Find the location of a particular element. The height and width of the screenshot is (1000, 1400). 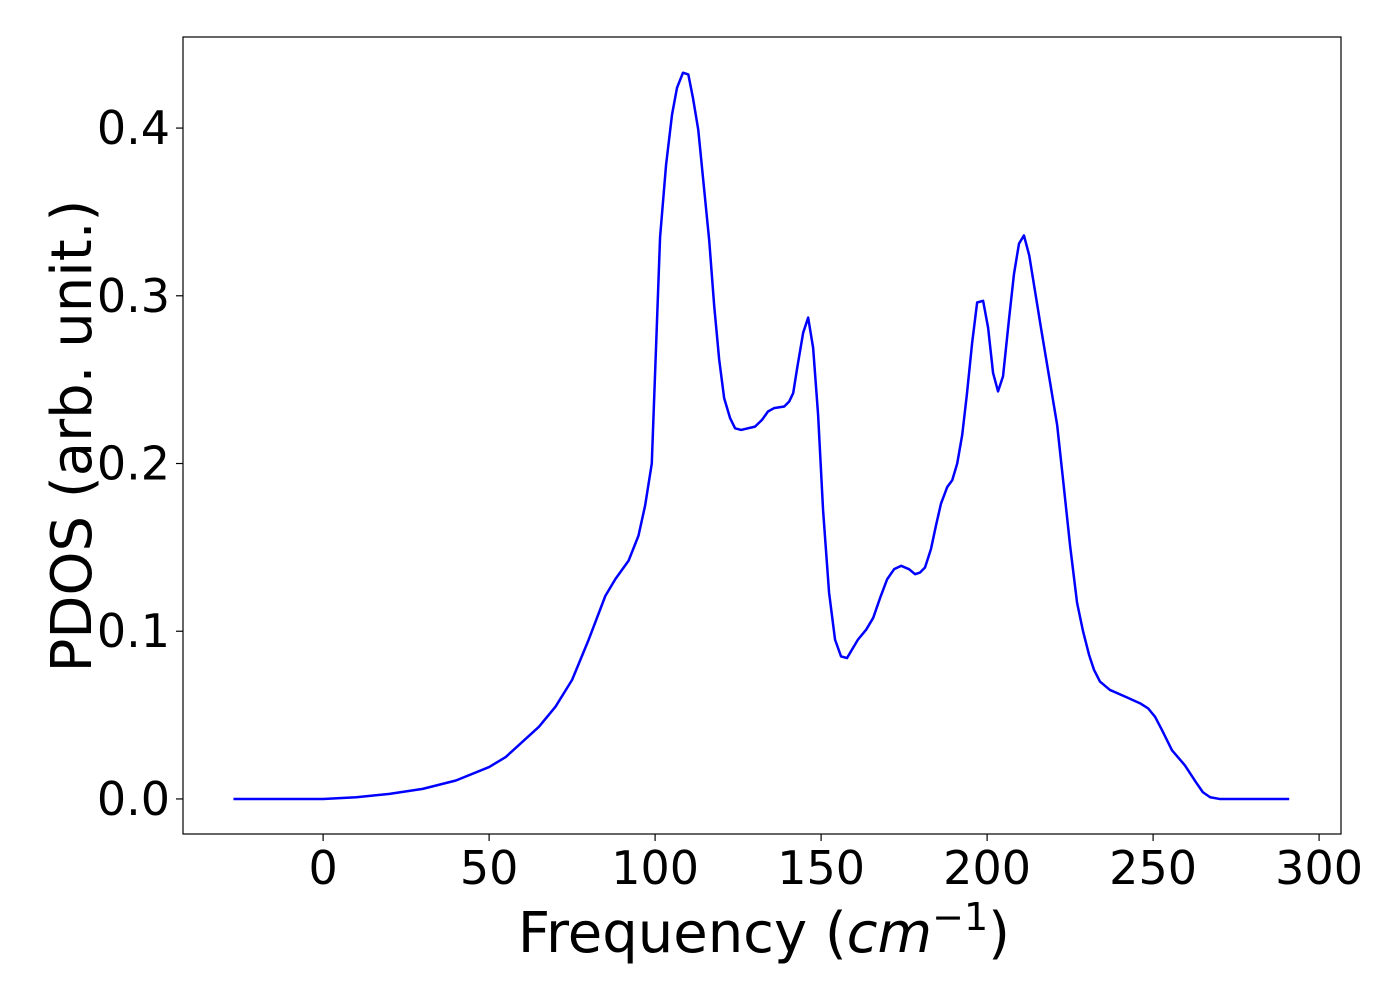

x-axis-label: Frequency (cm−1) is located at coordinates (764, 930).